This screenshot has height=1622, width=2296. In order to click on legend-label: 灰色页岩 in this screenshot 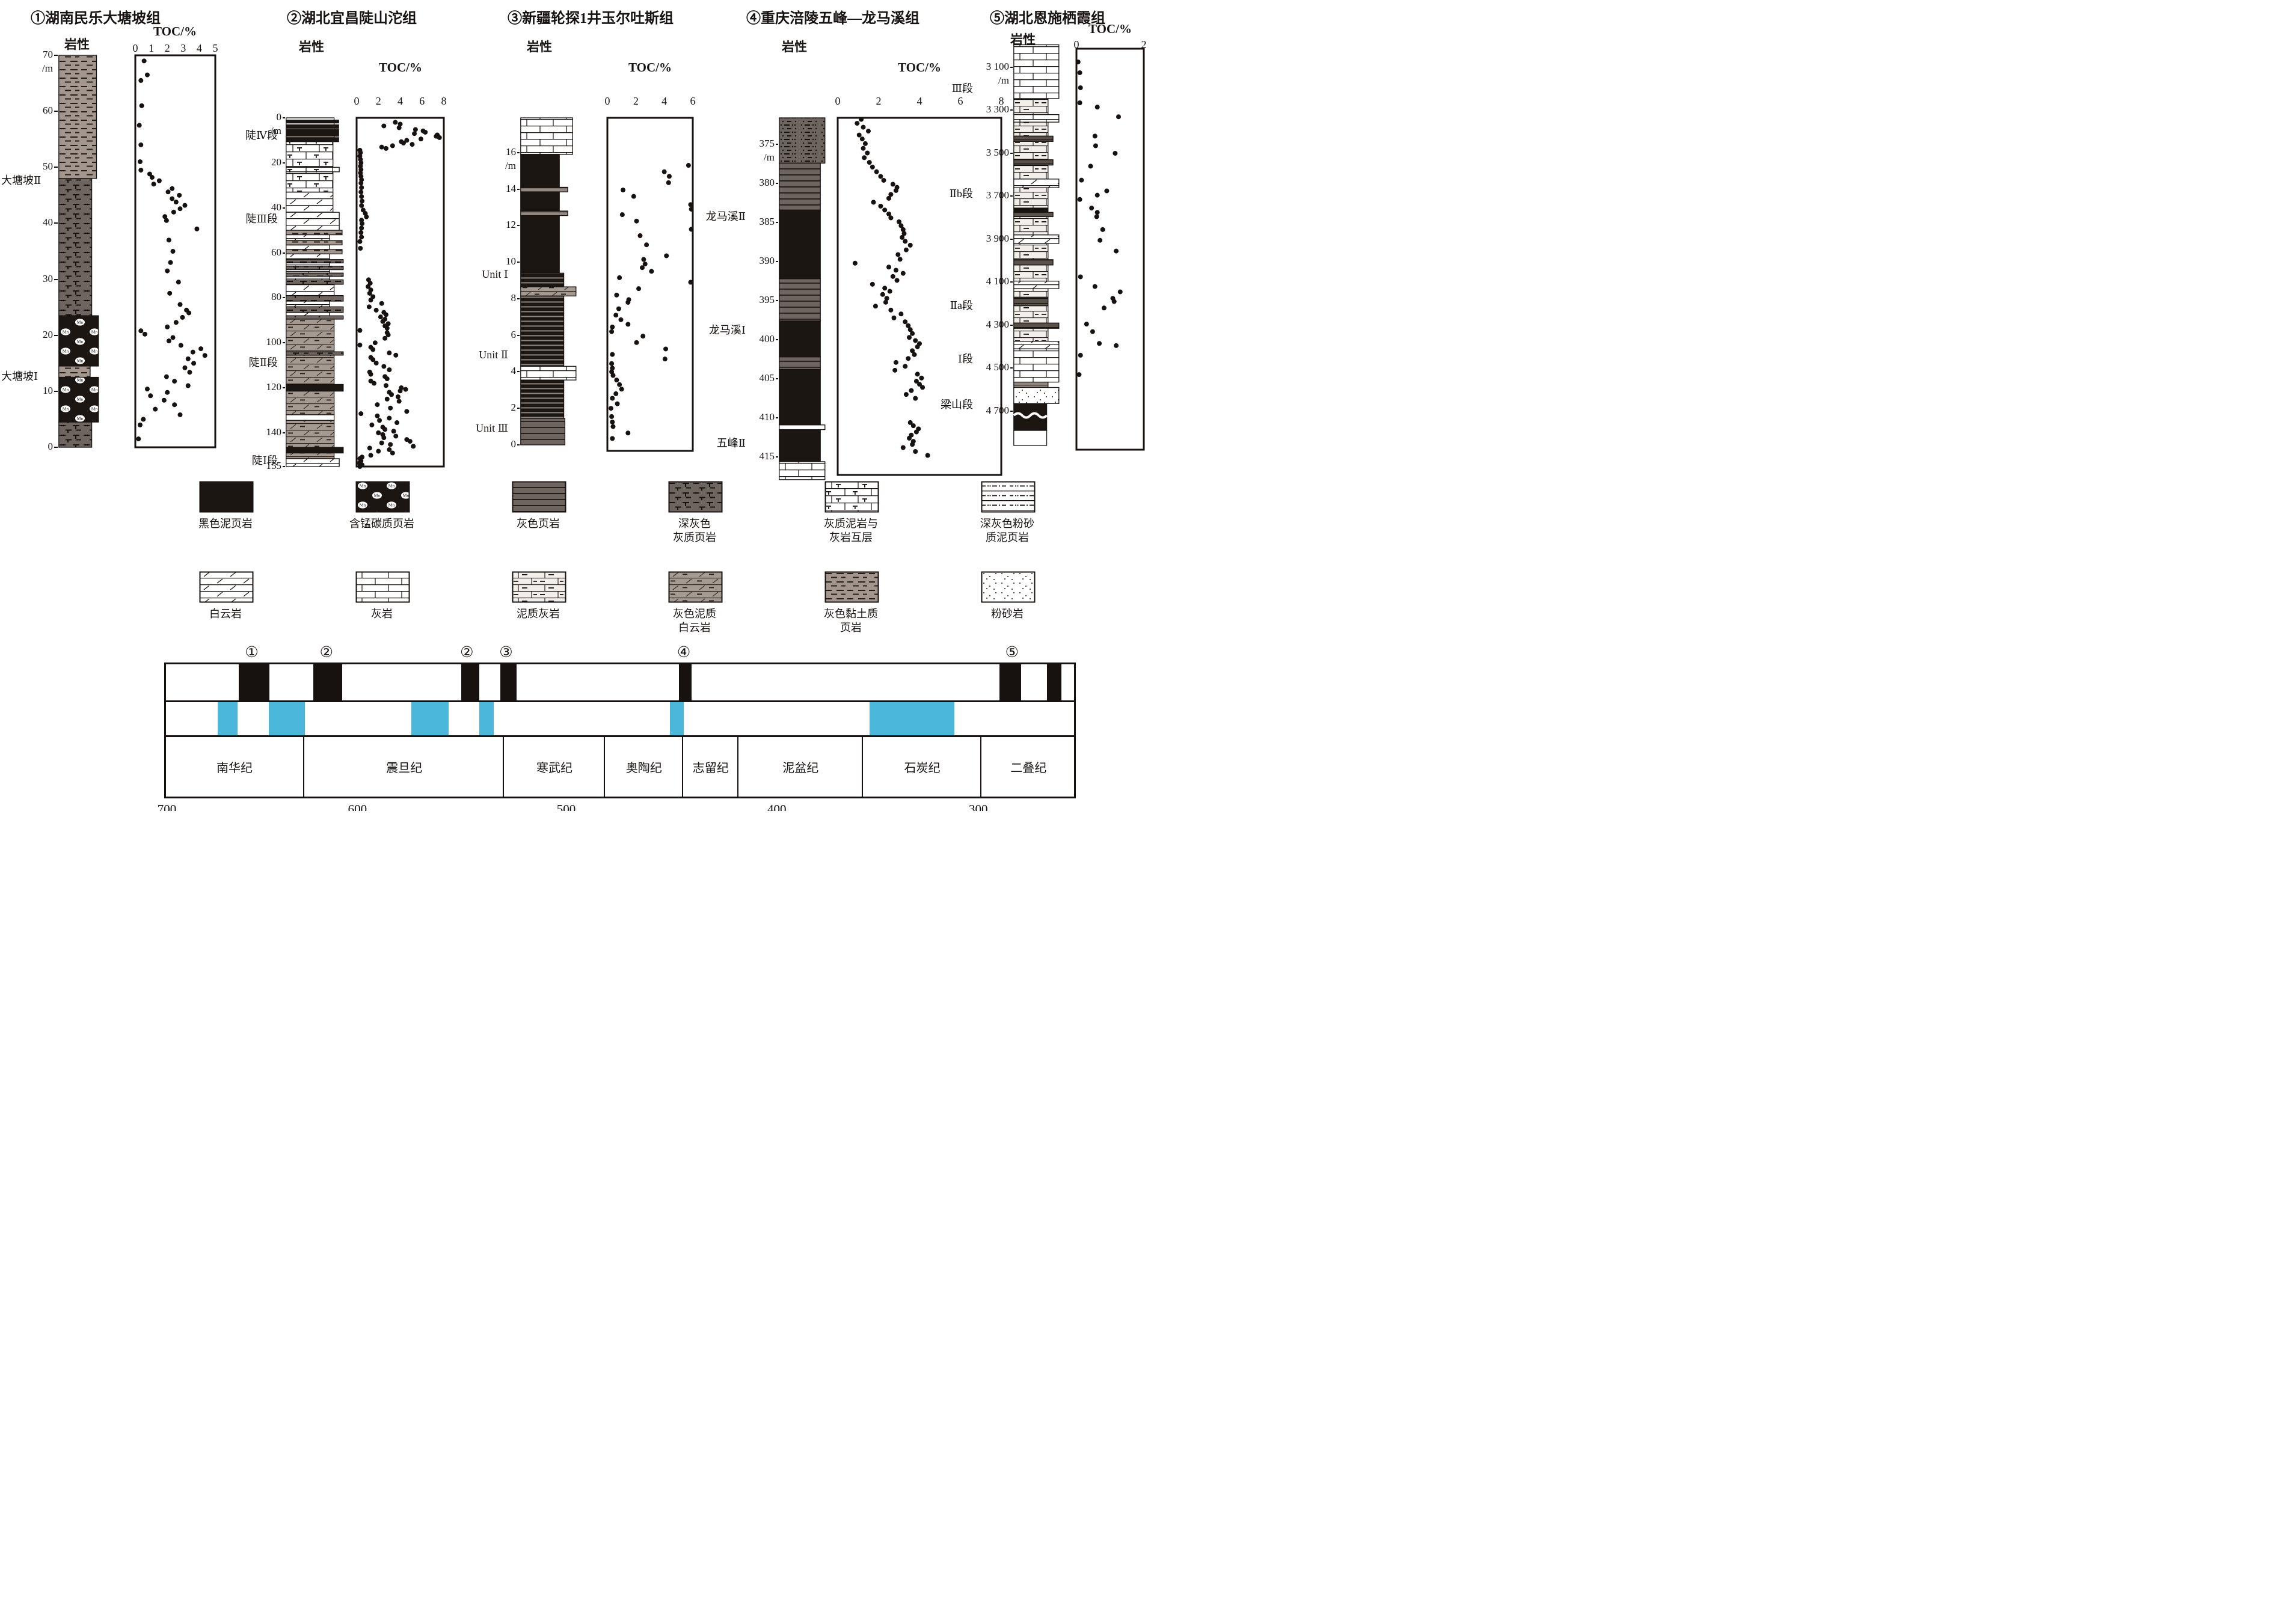, I will do `click(538, 524)`.